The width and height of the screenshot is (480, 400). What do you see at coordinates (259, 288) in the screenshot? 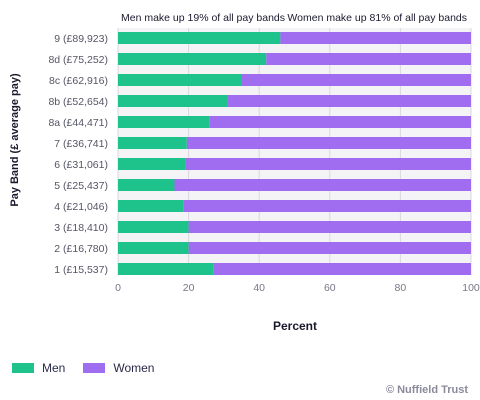
I see `x-tick-label: 40` at bounding box center [259, 288].